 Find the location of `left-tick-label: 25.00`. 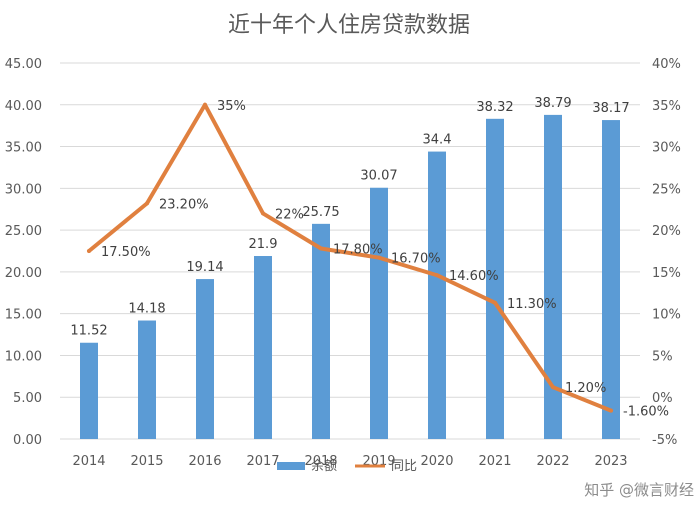

left-tick-label: 25.00 is located at coordinates (23, 231).